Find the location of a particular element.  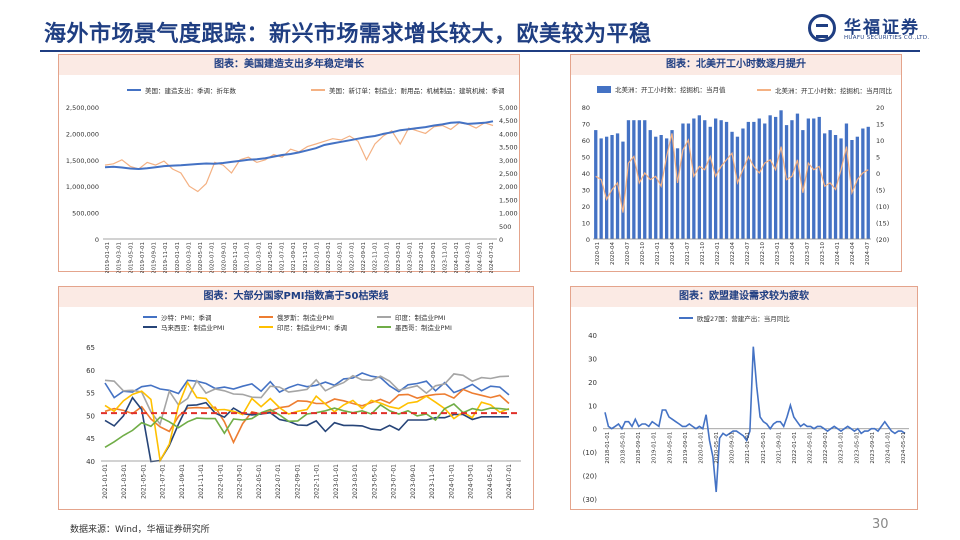

chart-title: 图表：北美开工小时数逐月提升 is located at coordinates (736, 65).